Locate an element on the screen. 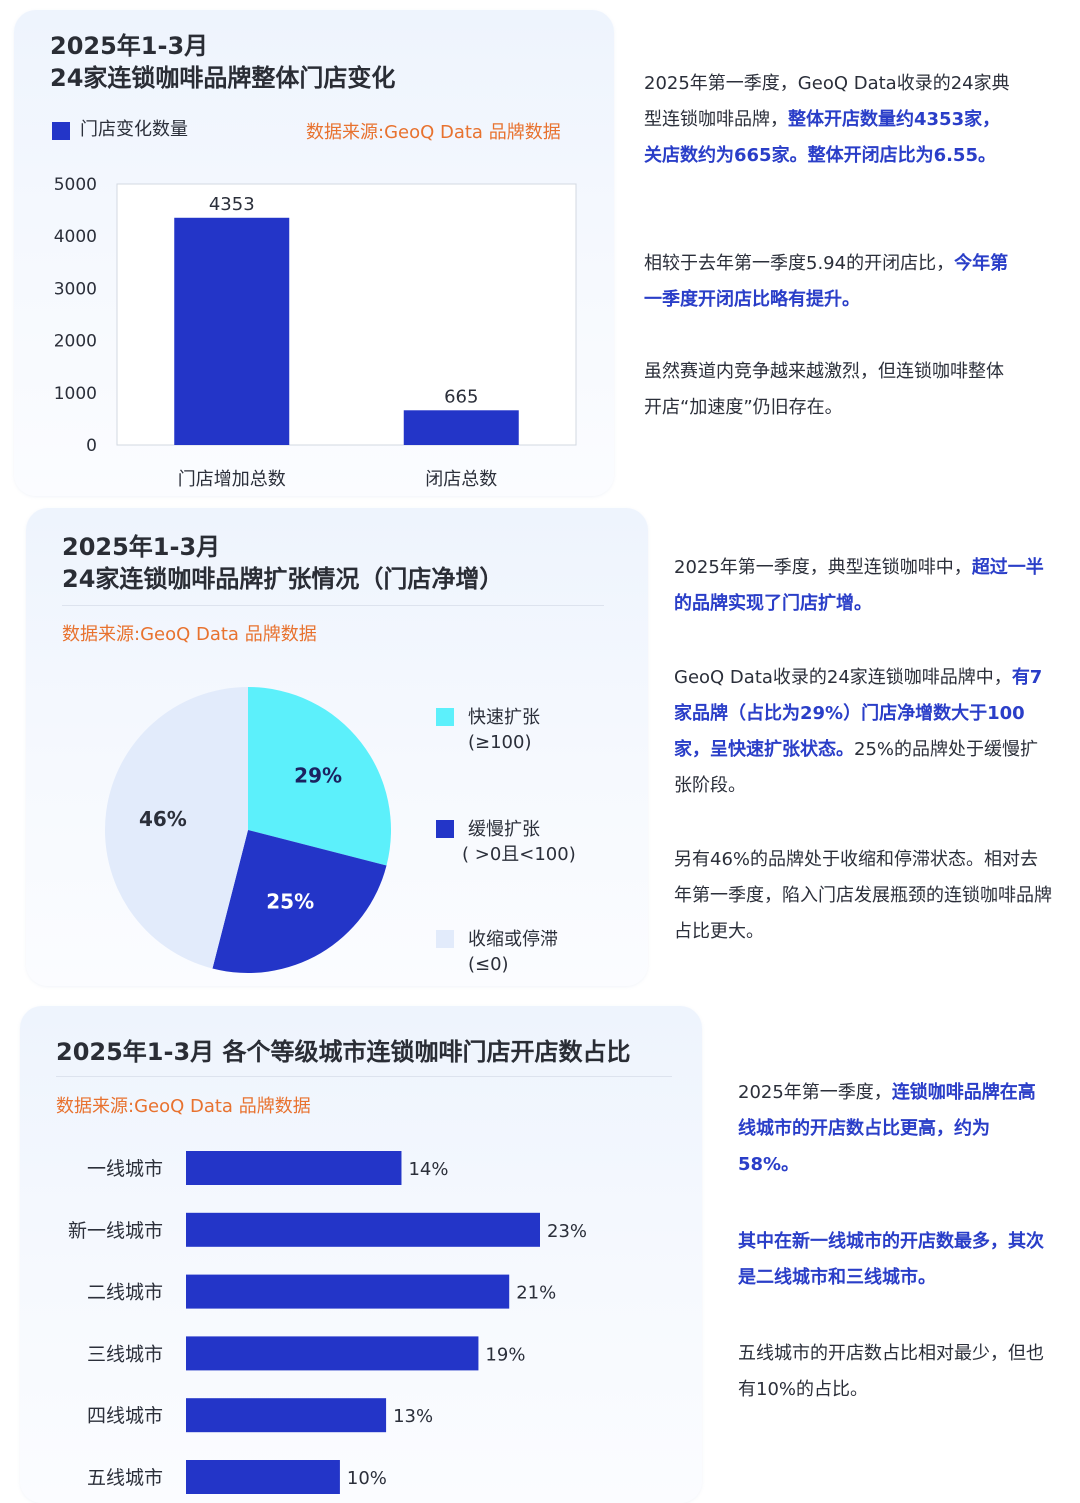 The image size is (1080, 1503). category-label: 五线城市 is located at coordinates (125, 1478).